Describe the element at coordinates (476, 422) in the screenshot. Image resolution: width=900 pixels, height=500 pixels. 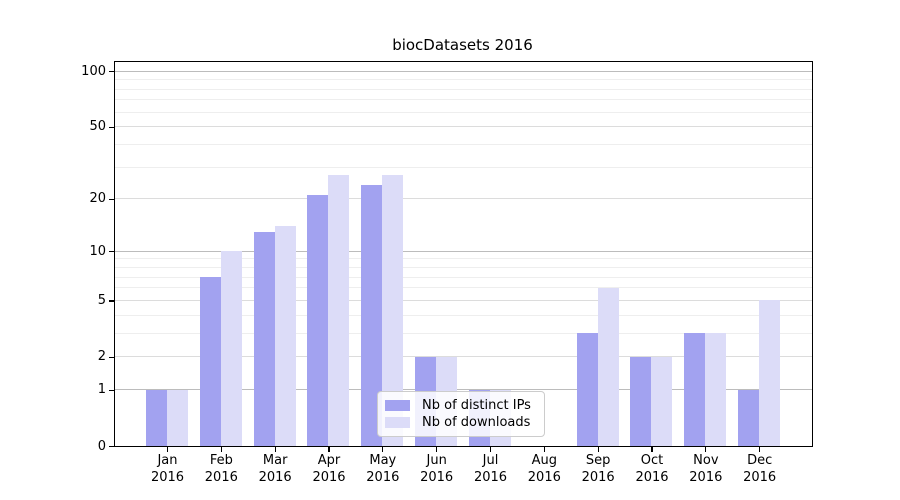
I see `legend-label-downloads: Nb of downloads` at that location.